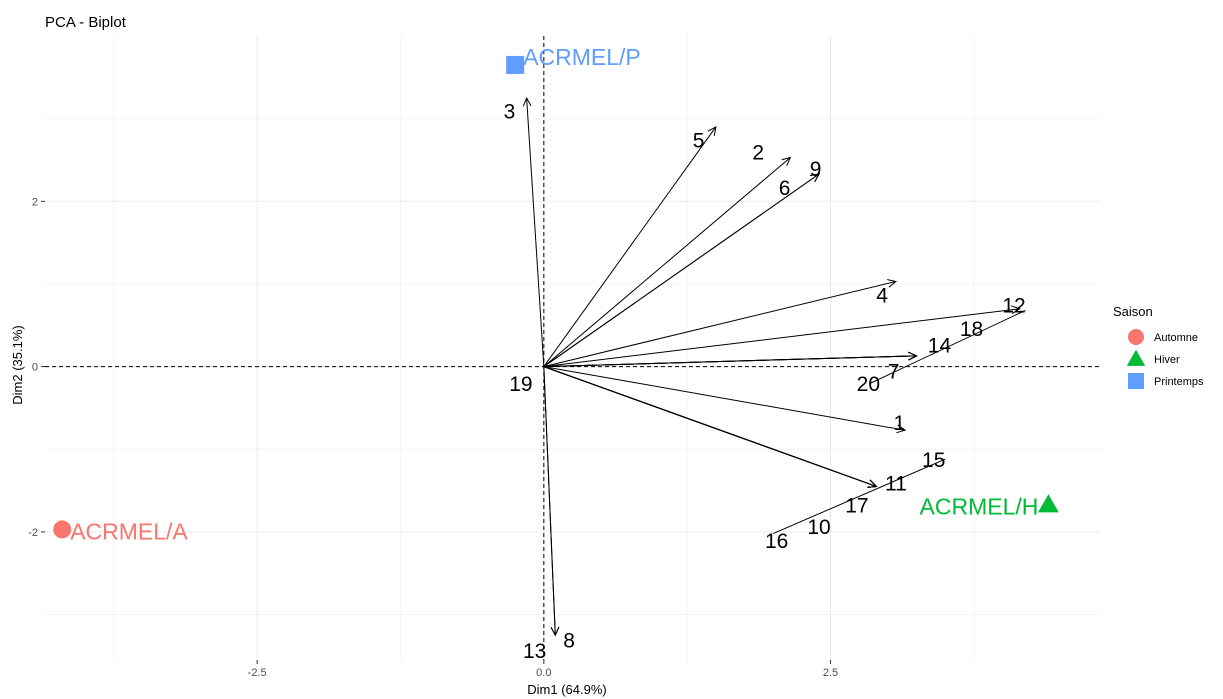 This screenshot has width=1223, height=699. Describe the element at coordinates (1133, 311) in the screenshot. I see `legend-title: Saison` at that location.